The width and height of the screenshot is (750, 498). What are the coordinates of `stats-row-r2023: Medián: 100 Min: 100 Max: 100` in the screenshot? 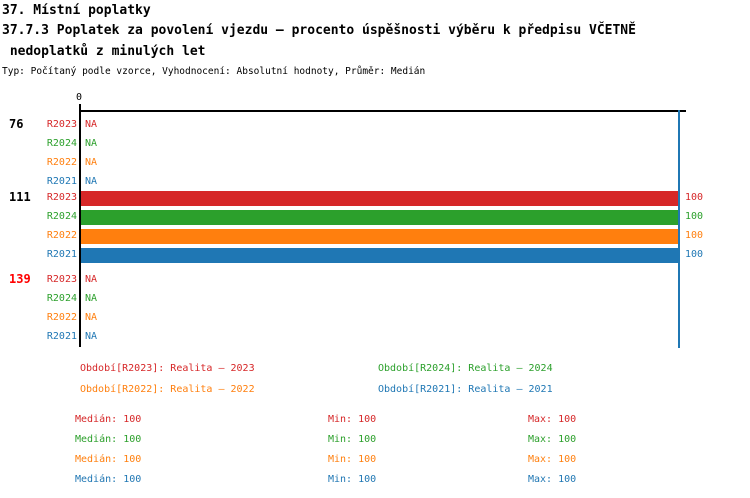 It's located at (375, 421).